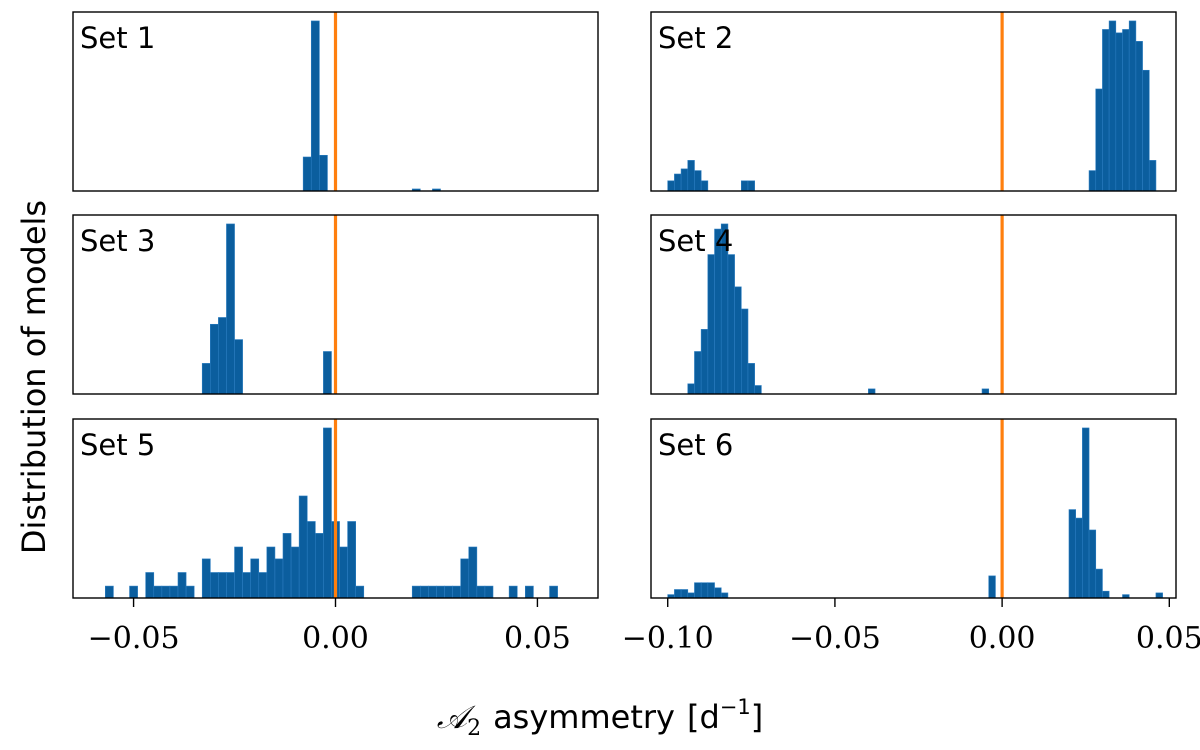 The width and height of the screenshot is (1200, 750). I want to click on x-axis-title-unit-exponent: −1, so click(735, 707).